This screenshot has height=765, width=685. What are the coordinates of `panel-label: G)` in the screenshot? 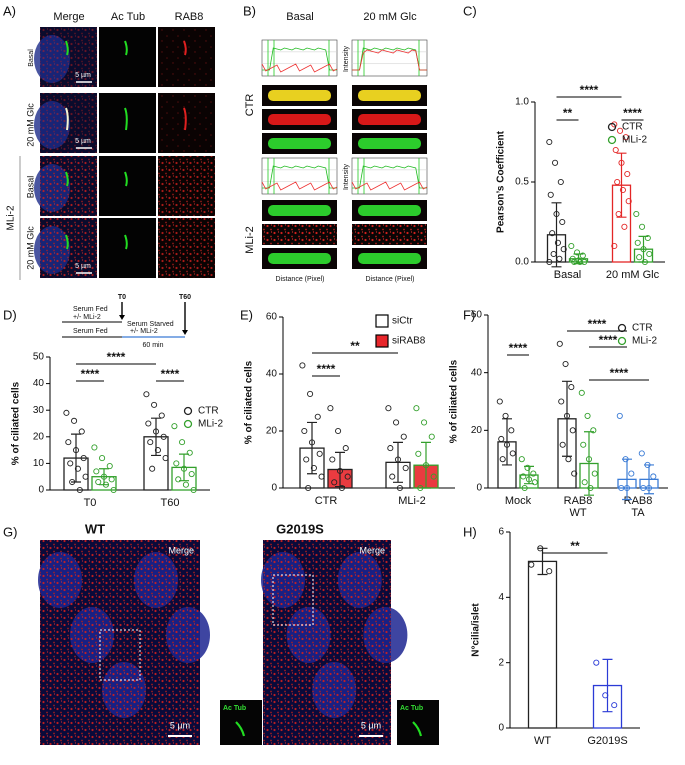 It's located at (10, 531).